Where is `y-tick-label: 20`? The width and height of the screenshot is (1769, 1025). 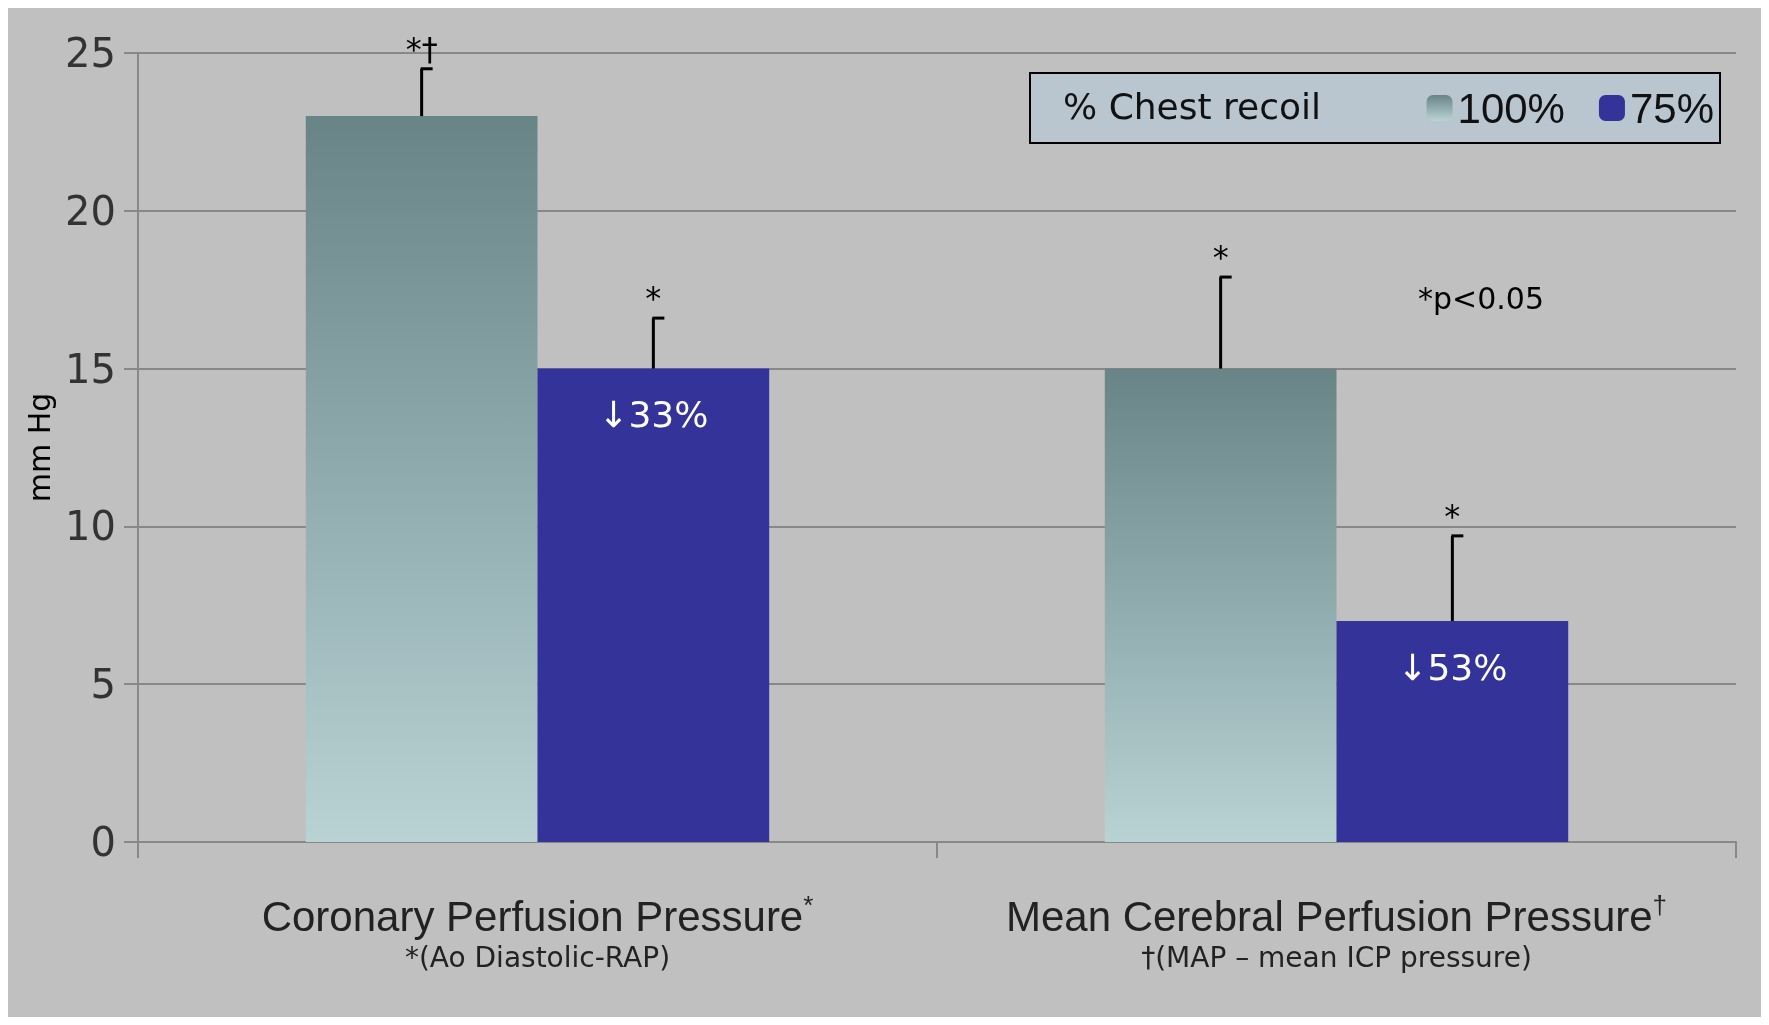
y-tick-label: 20 is located at coordinates (90, 210).